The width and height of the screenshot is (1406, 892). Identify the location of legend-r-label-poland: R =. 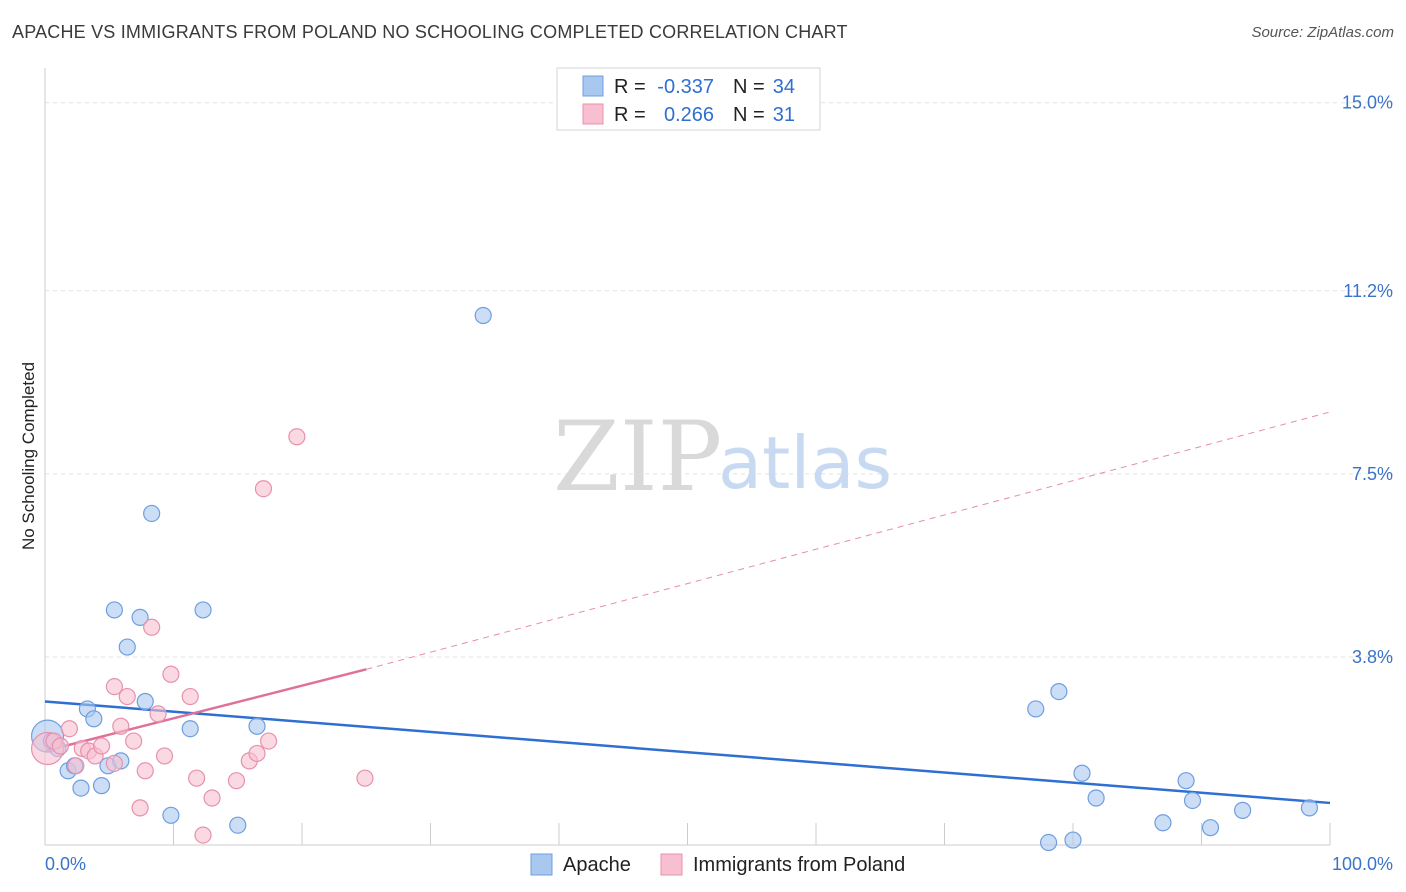
(630, 115).